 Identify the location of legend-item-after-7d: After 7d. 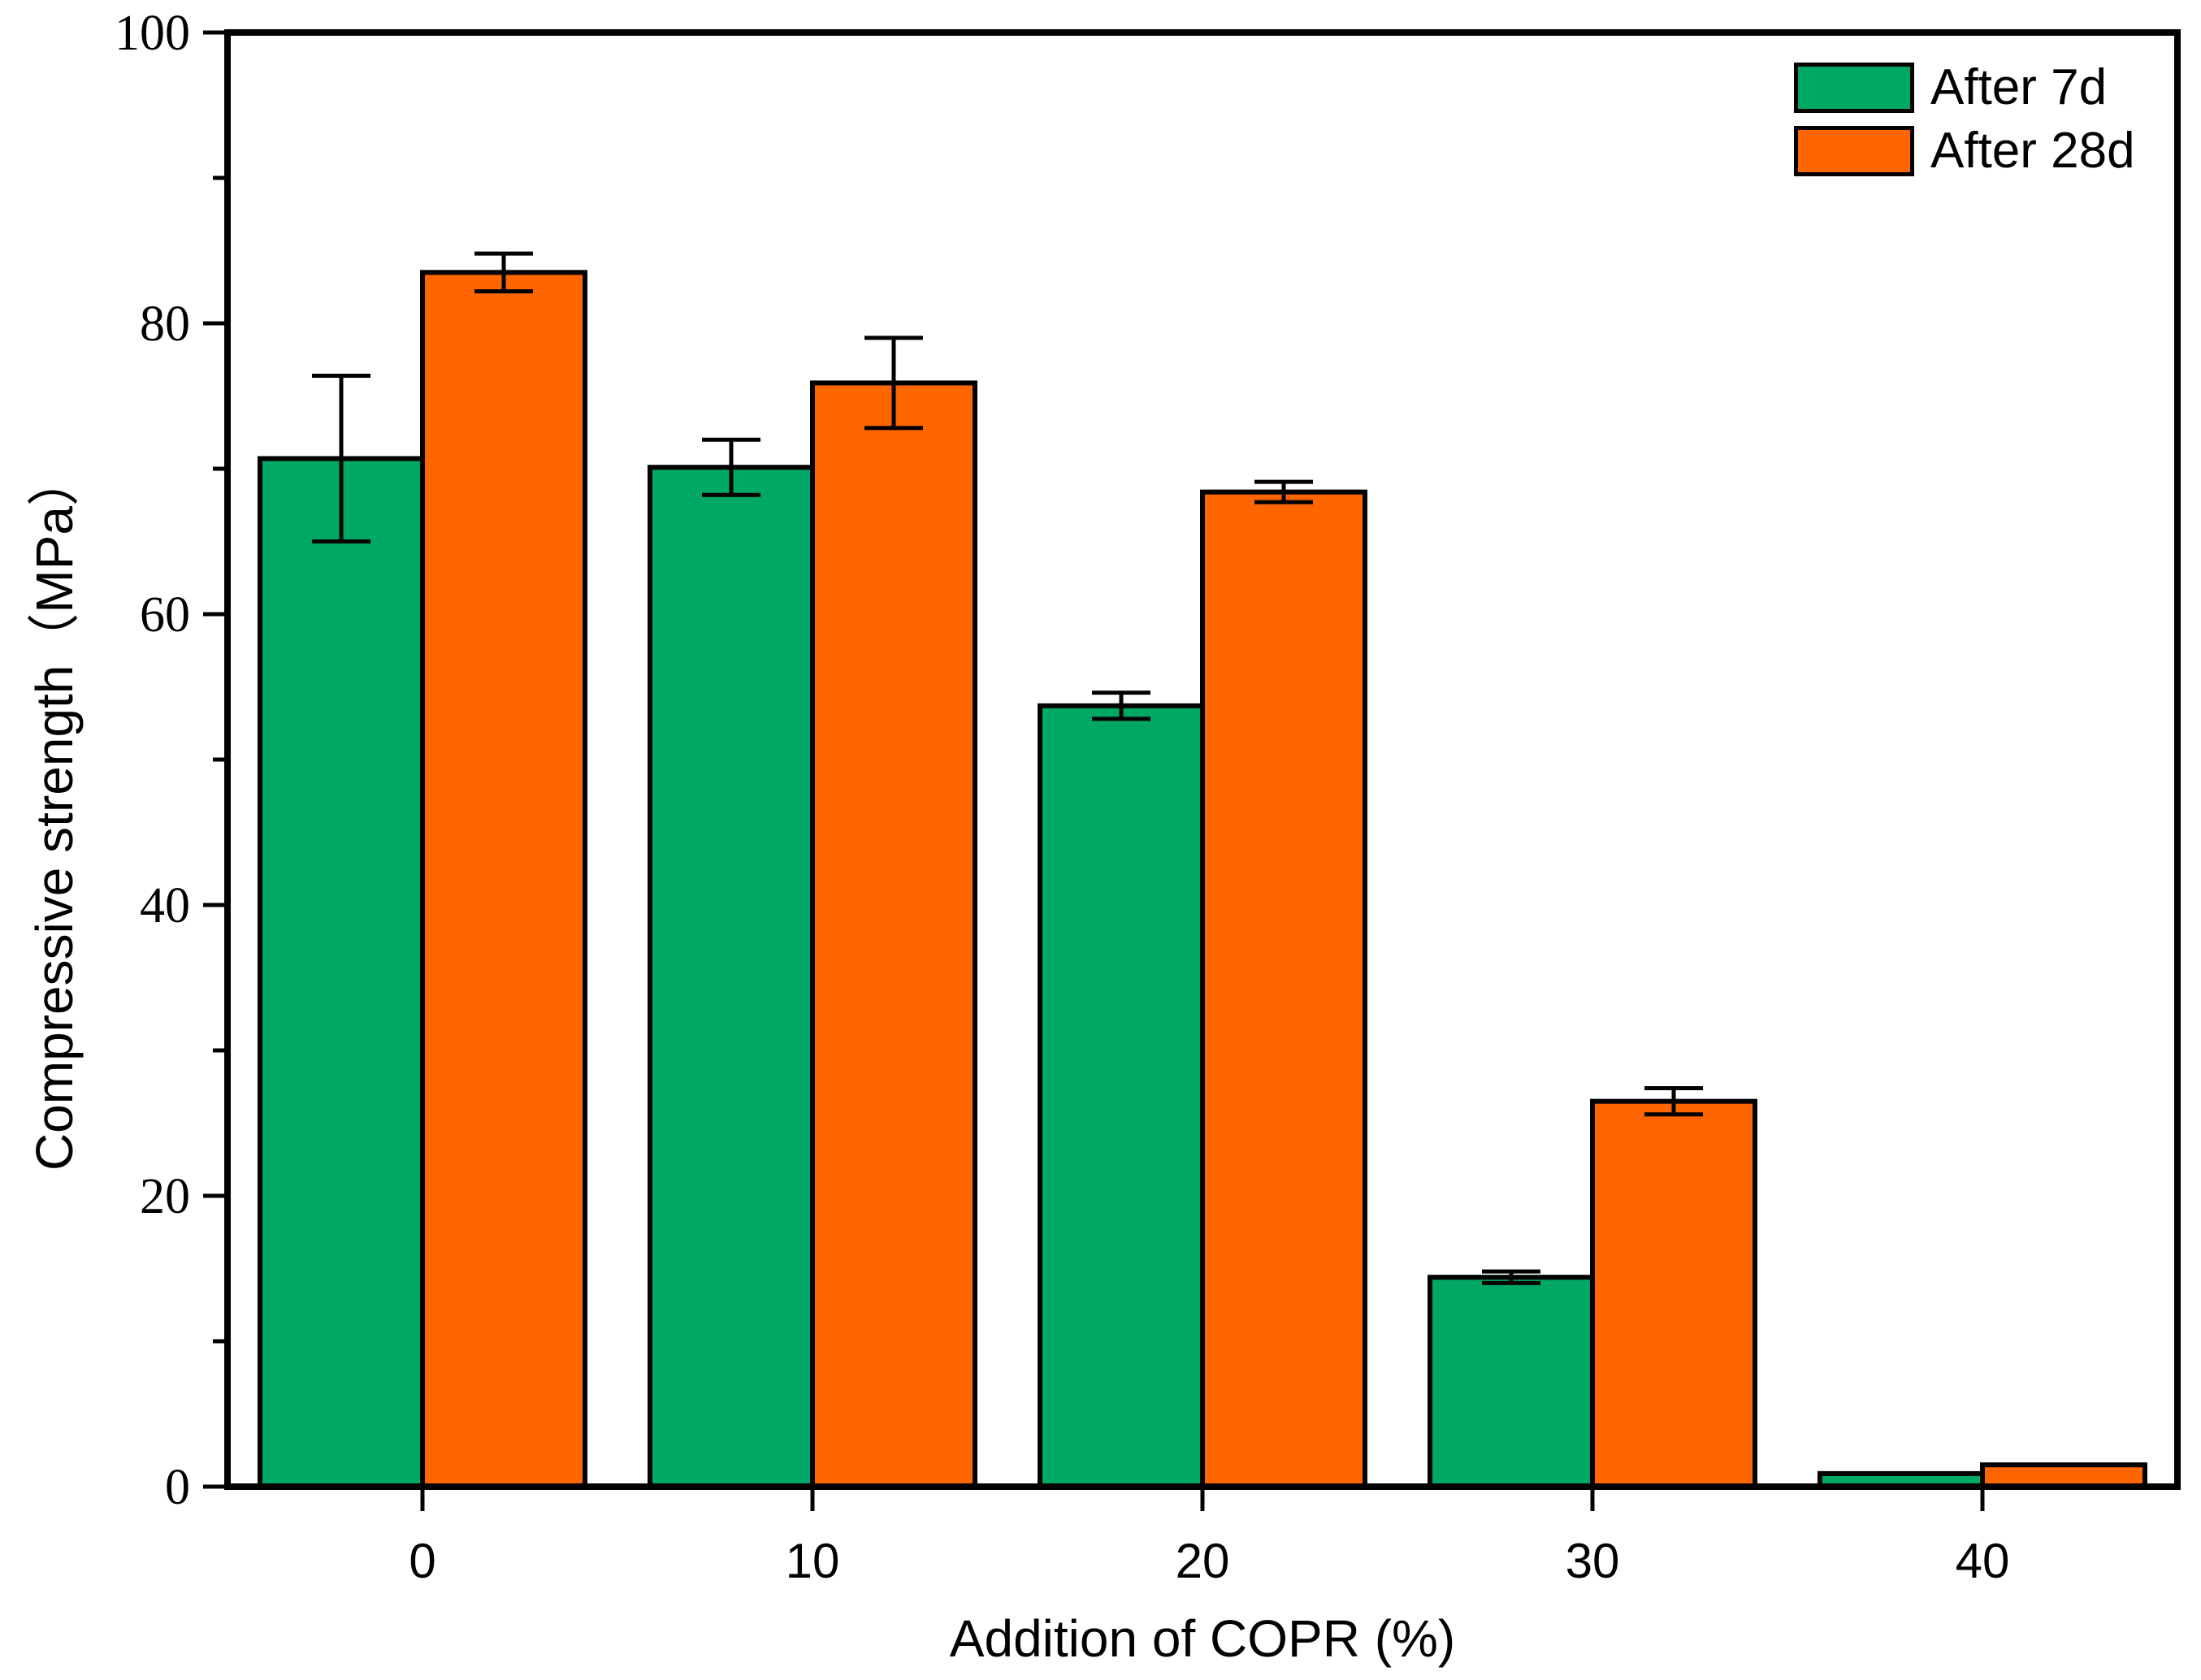
(1965, 88).